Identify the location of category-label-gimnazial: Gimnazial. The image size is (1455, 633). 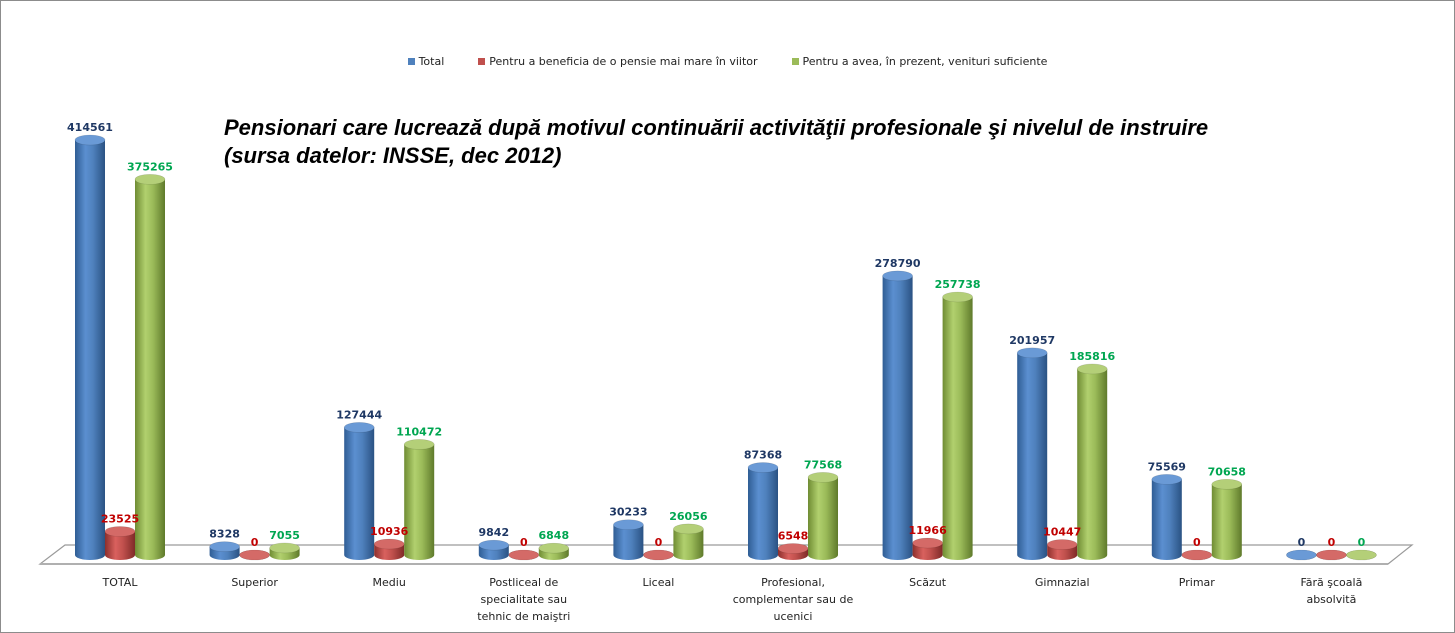
(1062, 582).